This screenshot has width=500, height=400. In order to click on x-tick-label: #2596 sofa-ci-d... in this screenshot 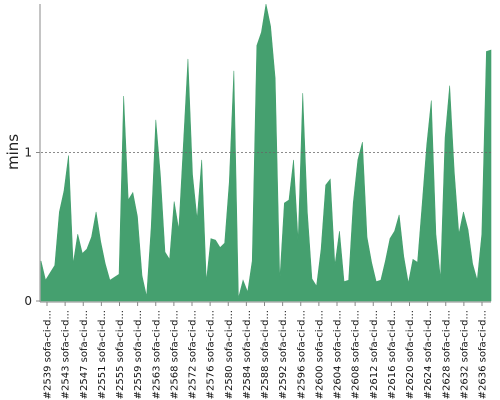, I will do `click(301, 354)`.